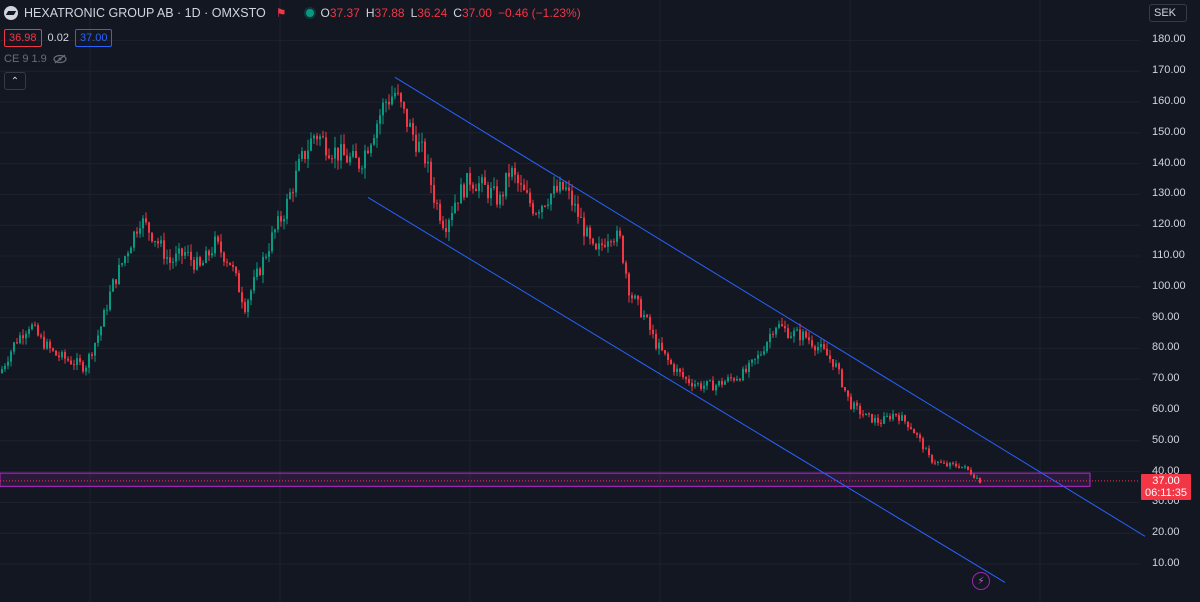 This screenshot has width=1200, height=602. I want to click on symbol-logo-icon, so click(11, 13).